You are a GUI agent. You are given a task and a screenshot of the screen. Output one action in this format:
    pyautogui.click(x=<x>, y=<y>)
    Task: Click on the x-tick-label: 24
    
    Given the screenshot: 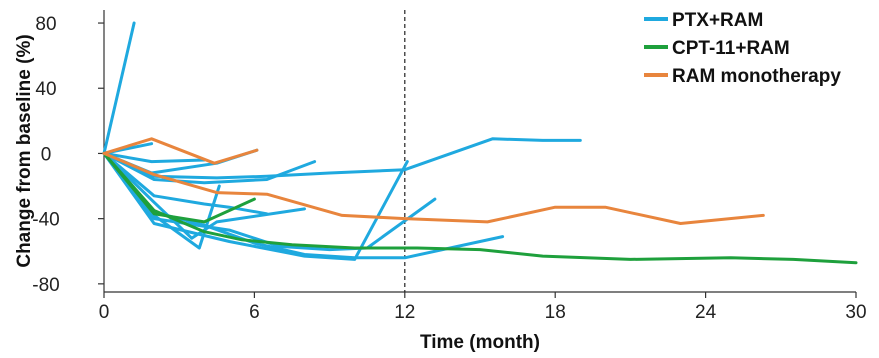 What is the action you would take?
    pyautogui.click(x=706, y=312)
    